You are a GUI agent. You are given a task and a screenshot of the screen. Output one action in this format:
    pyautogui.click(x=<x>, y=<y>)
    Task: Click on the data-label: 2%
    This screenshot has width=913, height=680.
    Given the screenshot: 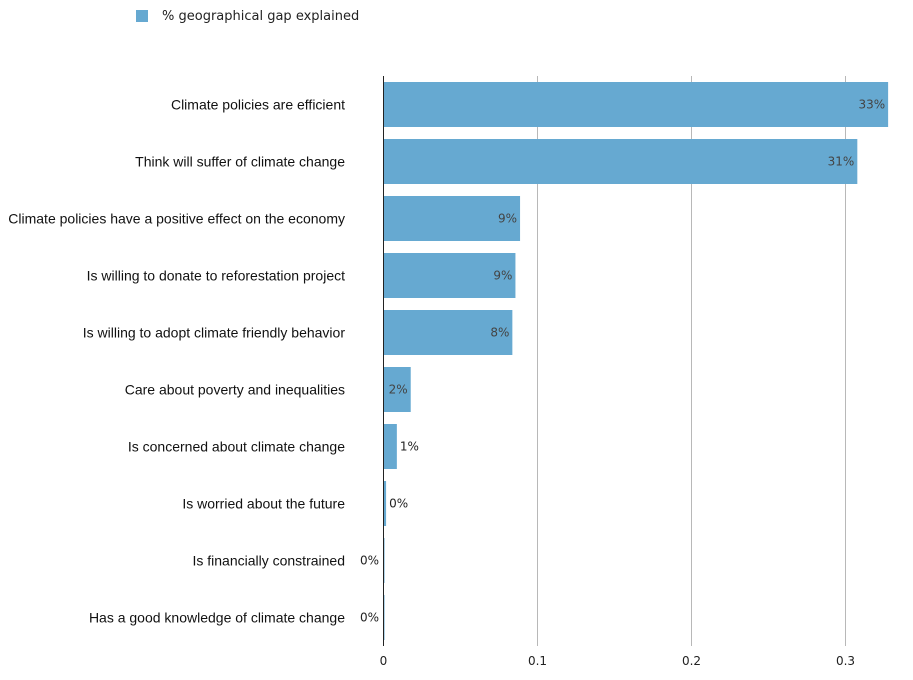 What is the action you would take?
    pyautogui.click(x=398, y=390)
    